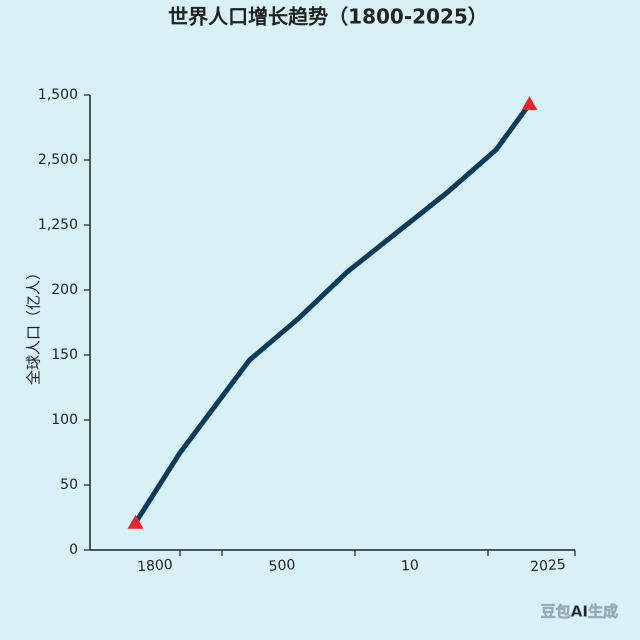  What do you see at coordinates (410, 565) in the screenshot?
I see `x-tick-label: 10` at bounding box center [410, 565].